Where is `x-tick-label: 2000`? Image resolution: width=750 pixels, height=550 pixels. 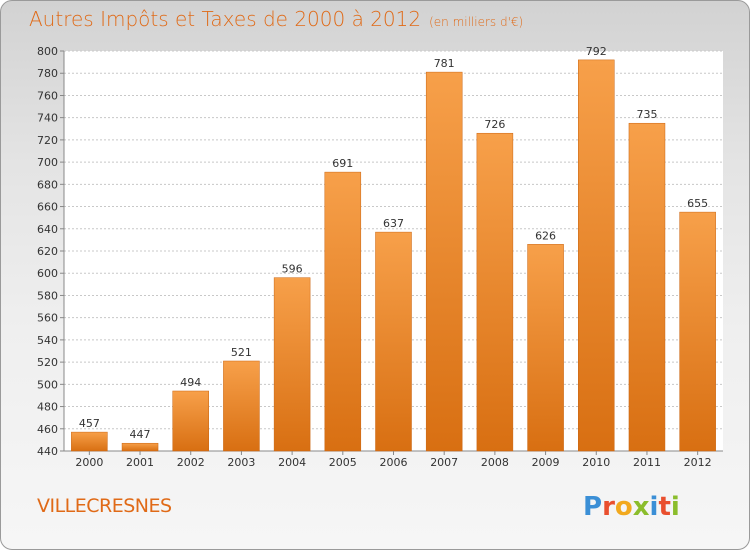 x-tick-label: 2000 is located at coordinates (89, 462).